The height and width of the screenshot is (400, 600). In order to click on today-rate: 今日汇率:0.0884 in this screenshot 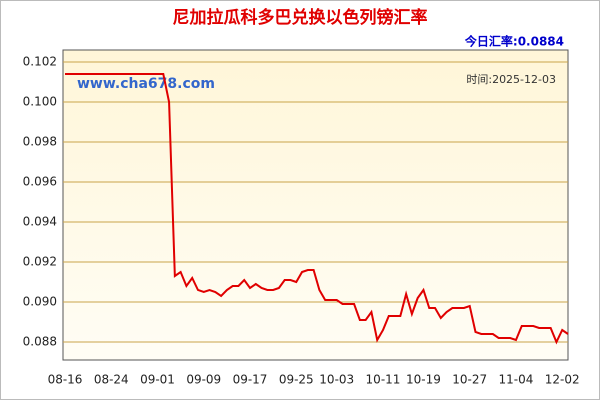, I will do `click(514, 41)`.